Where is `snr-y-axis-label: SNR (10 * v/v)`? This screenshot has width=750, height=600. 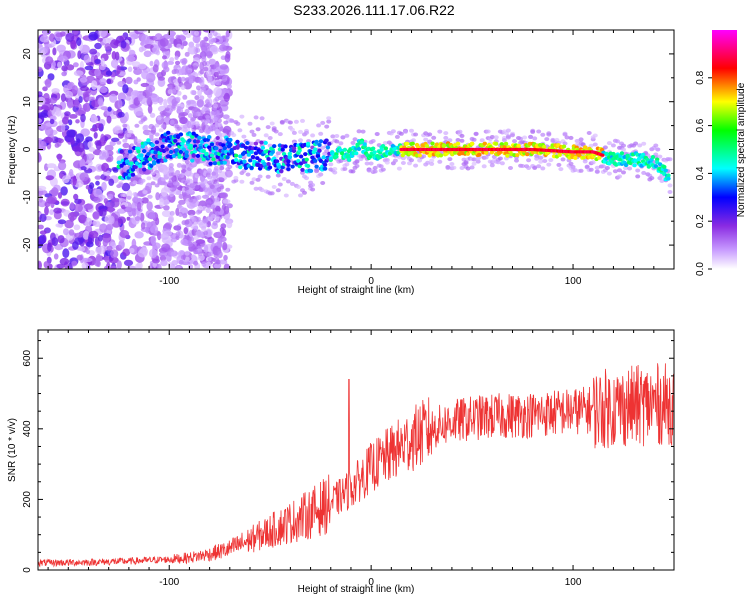 snr-y-axis-label: SNR (10 * v/v) is located at coordinates (12, 450).